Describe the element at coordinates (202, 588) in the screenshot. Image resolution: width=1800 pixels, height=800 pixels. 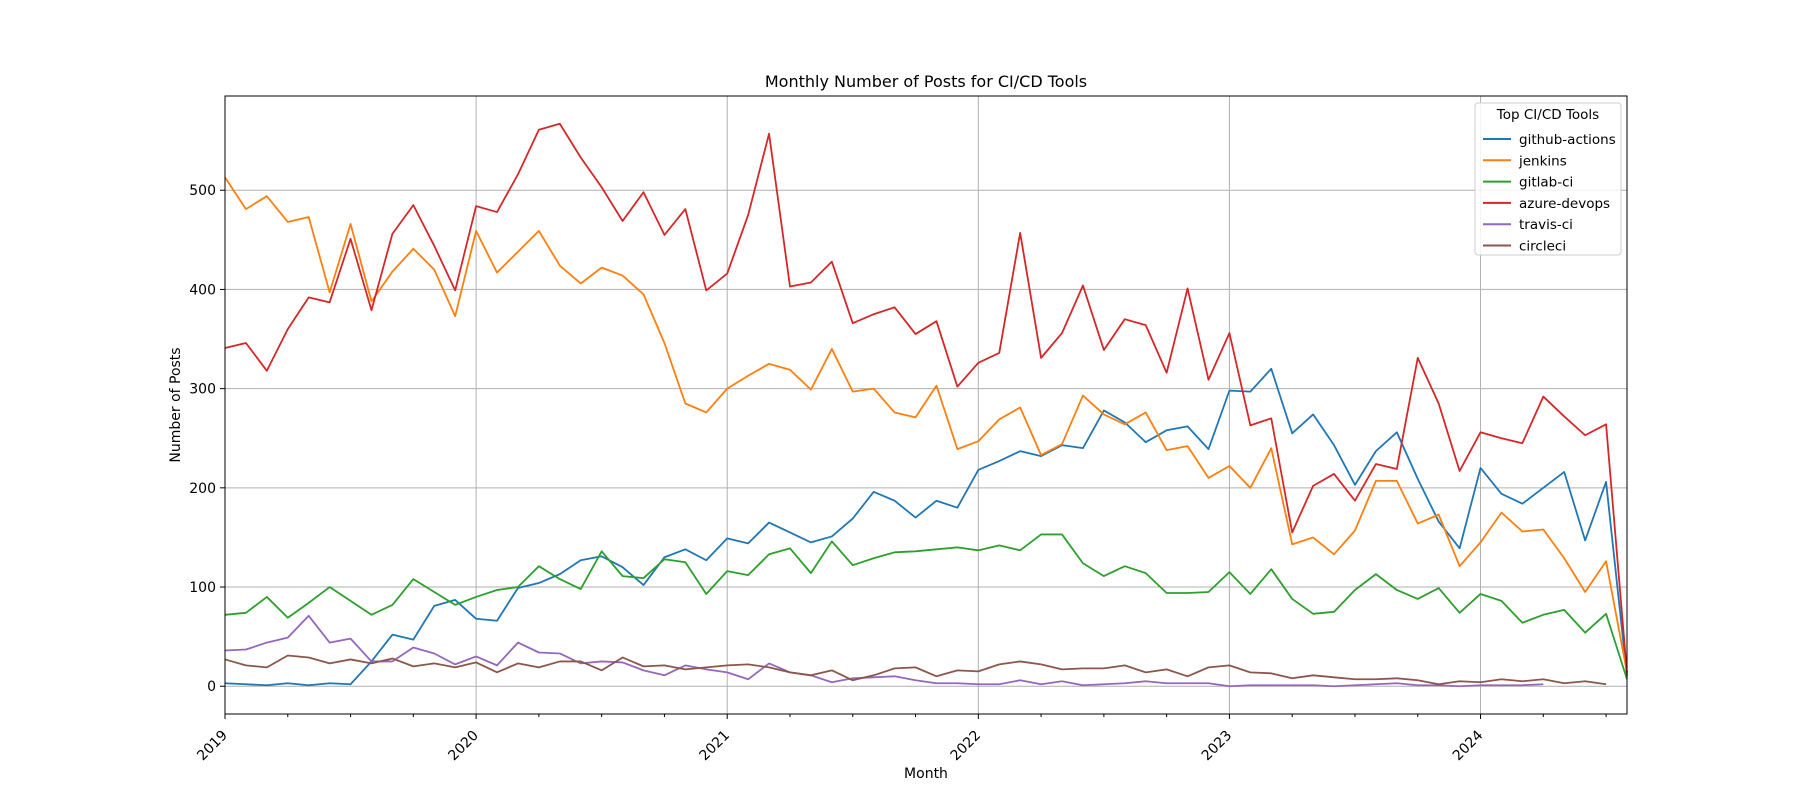
I see `y-tick-label: 100` at that location.